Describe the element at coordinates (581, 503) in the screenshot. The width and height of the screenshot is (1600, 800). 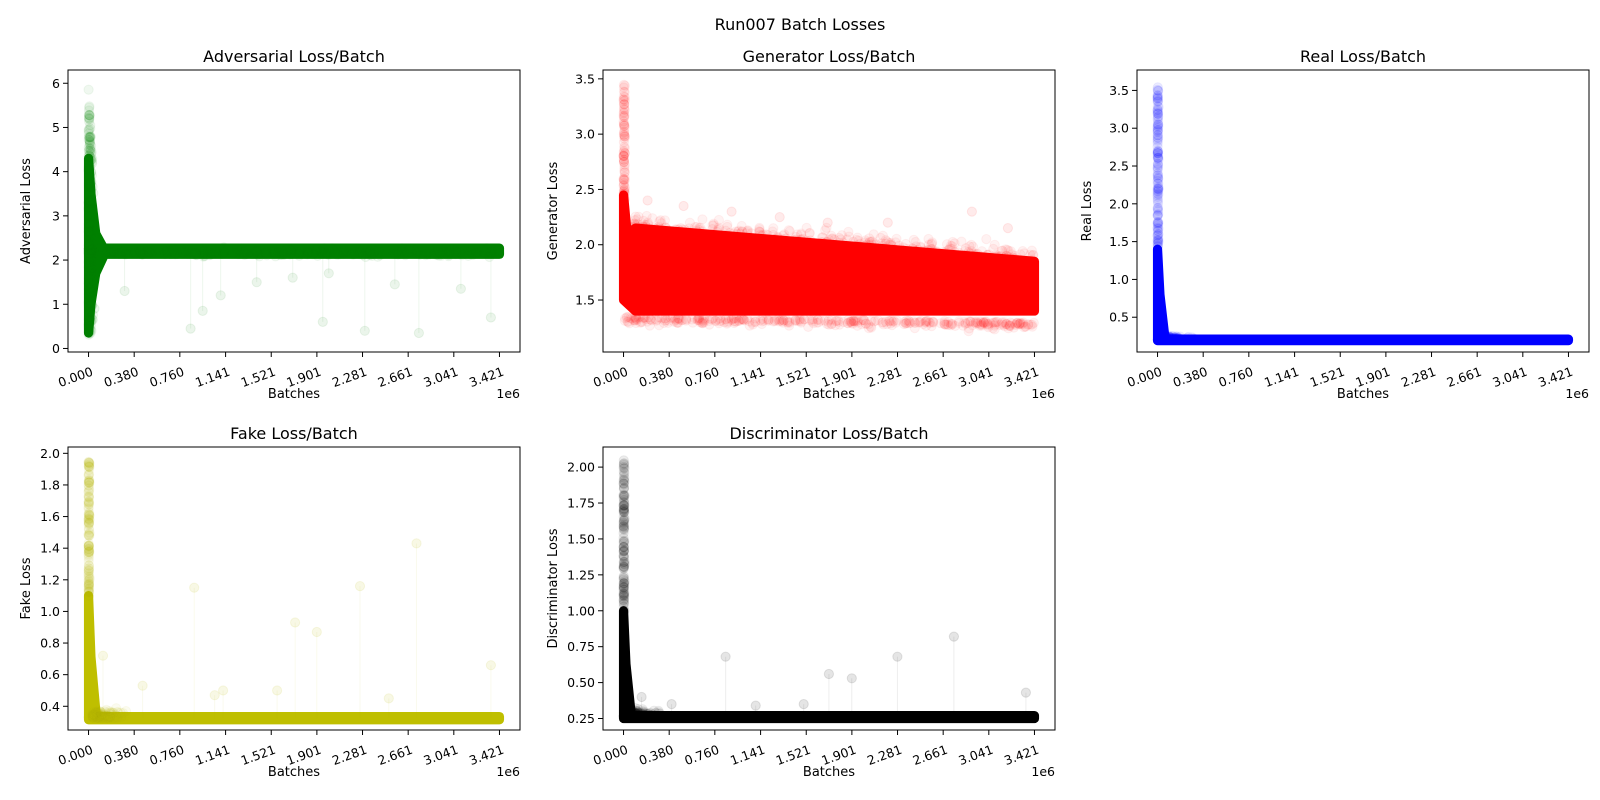
I see `y-tick-label: 1.75` at that location.